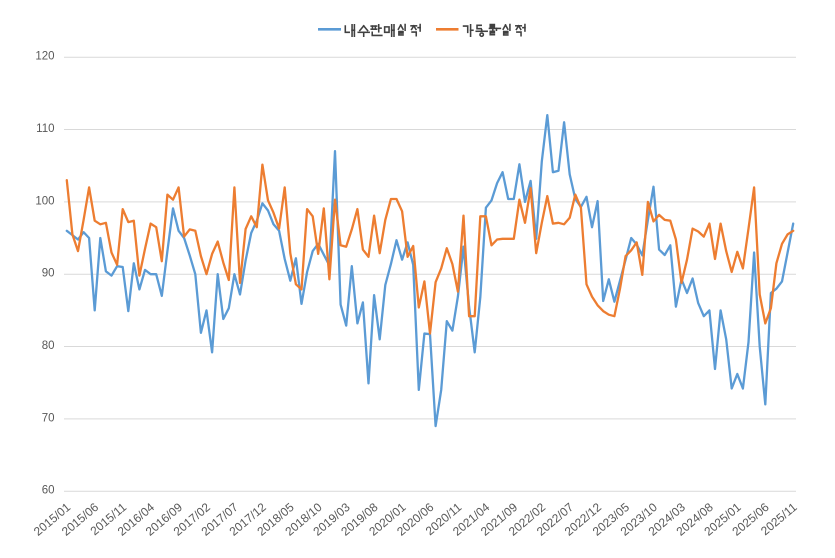 The height and width of the screenshot is (558, 835). I want to click on svg-text: 60, so click(48, 491).